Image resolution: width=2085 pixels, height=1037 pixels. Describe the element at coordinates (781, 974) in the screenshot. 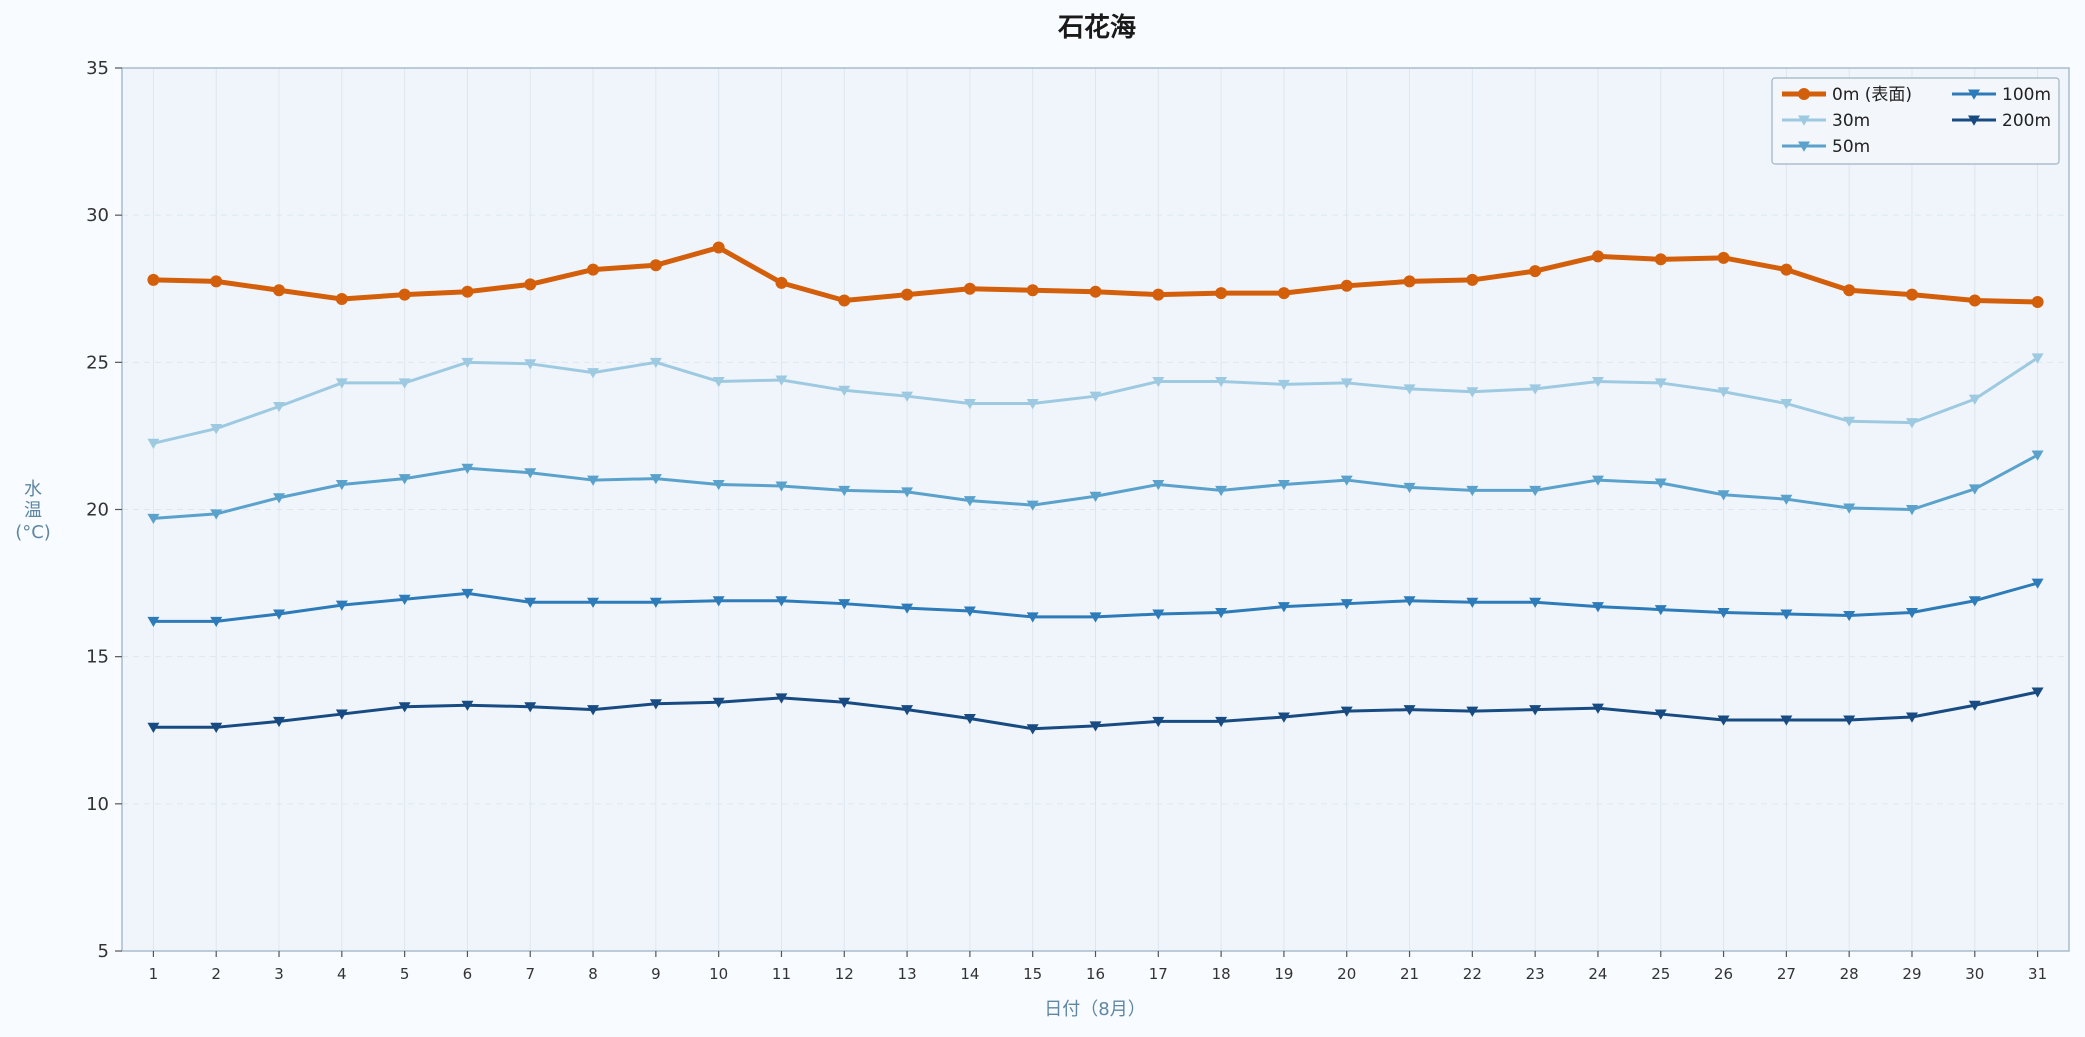

I see `x-tick-label: 11` at that location.